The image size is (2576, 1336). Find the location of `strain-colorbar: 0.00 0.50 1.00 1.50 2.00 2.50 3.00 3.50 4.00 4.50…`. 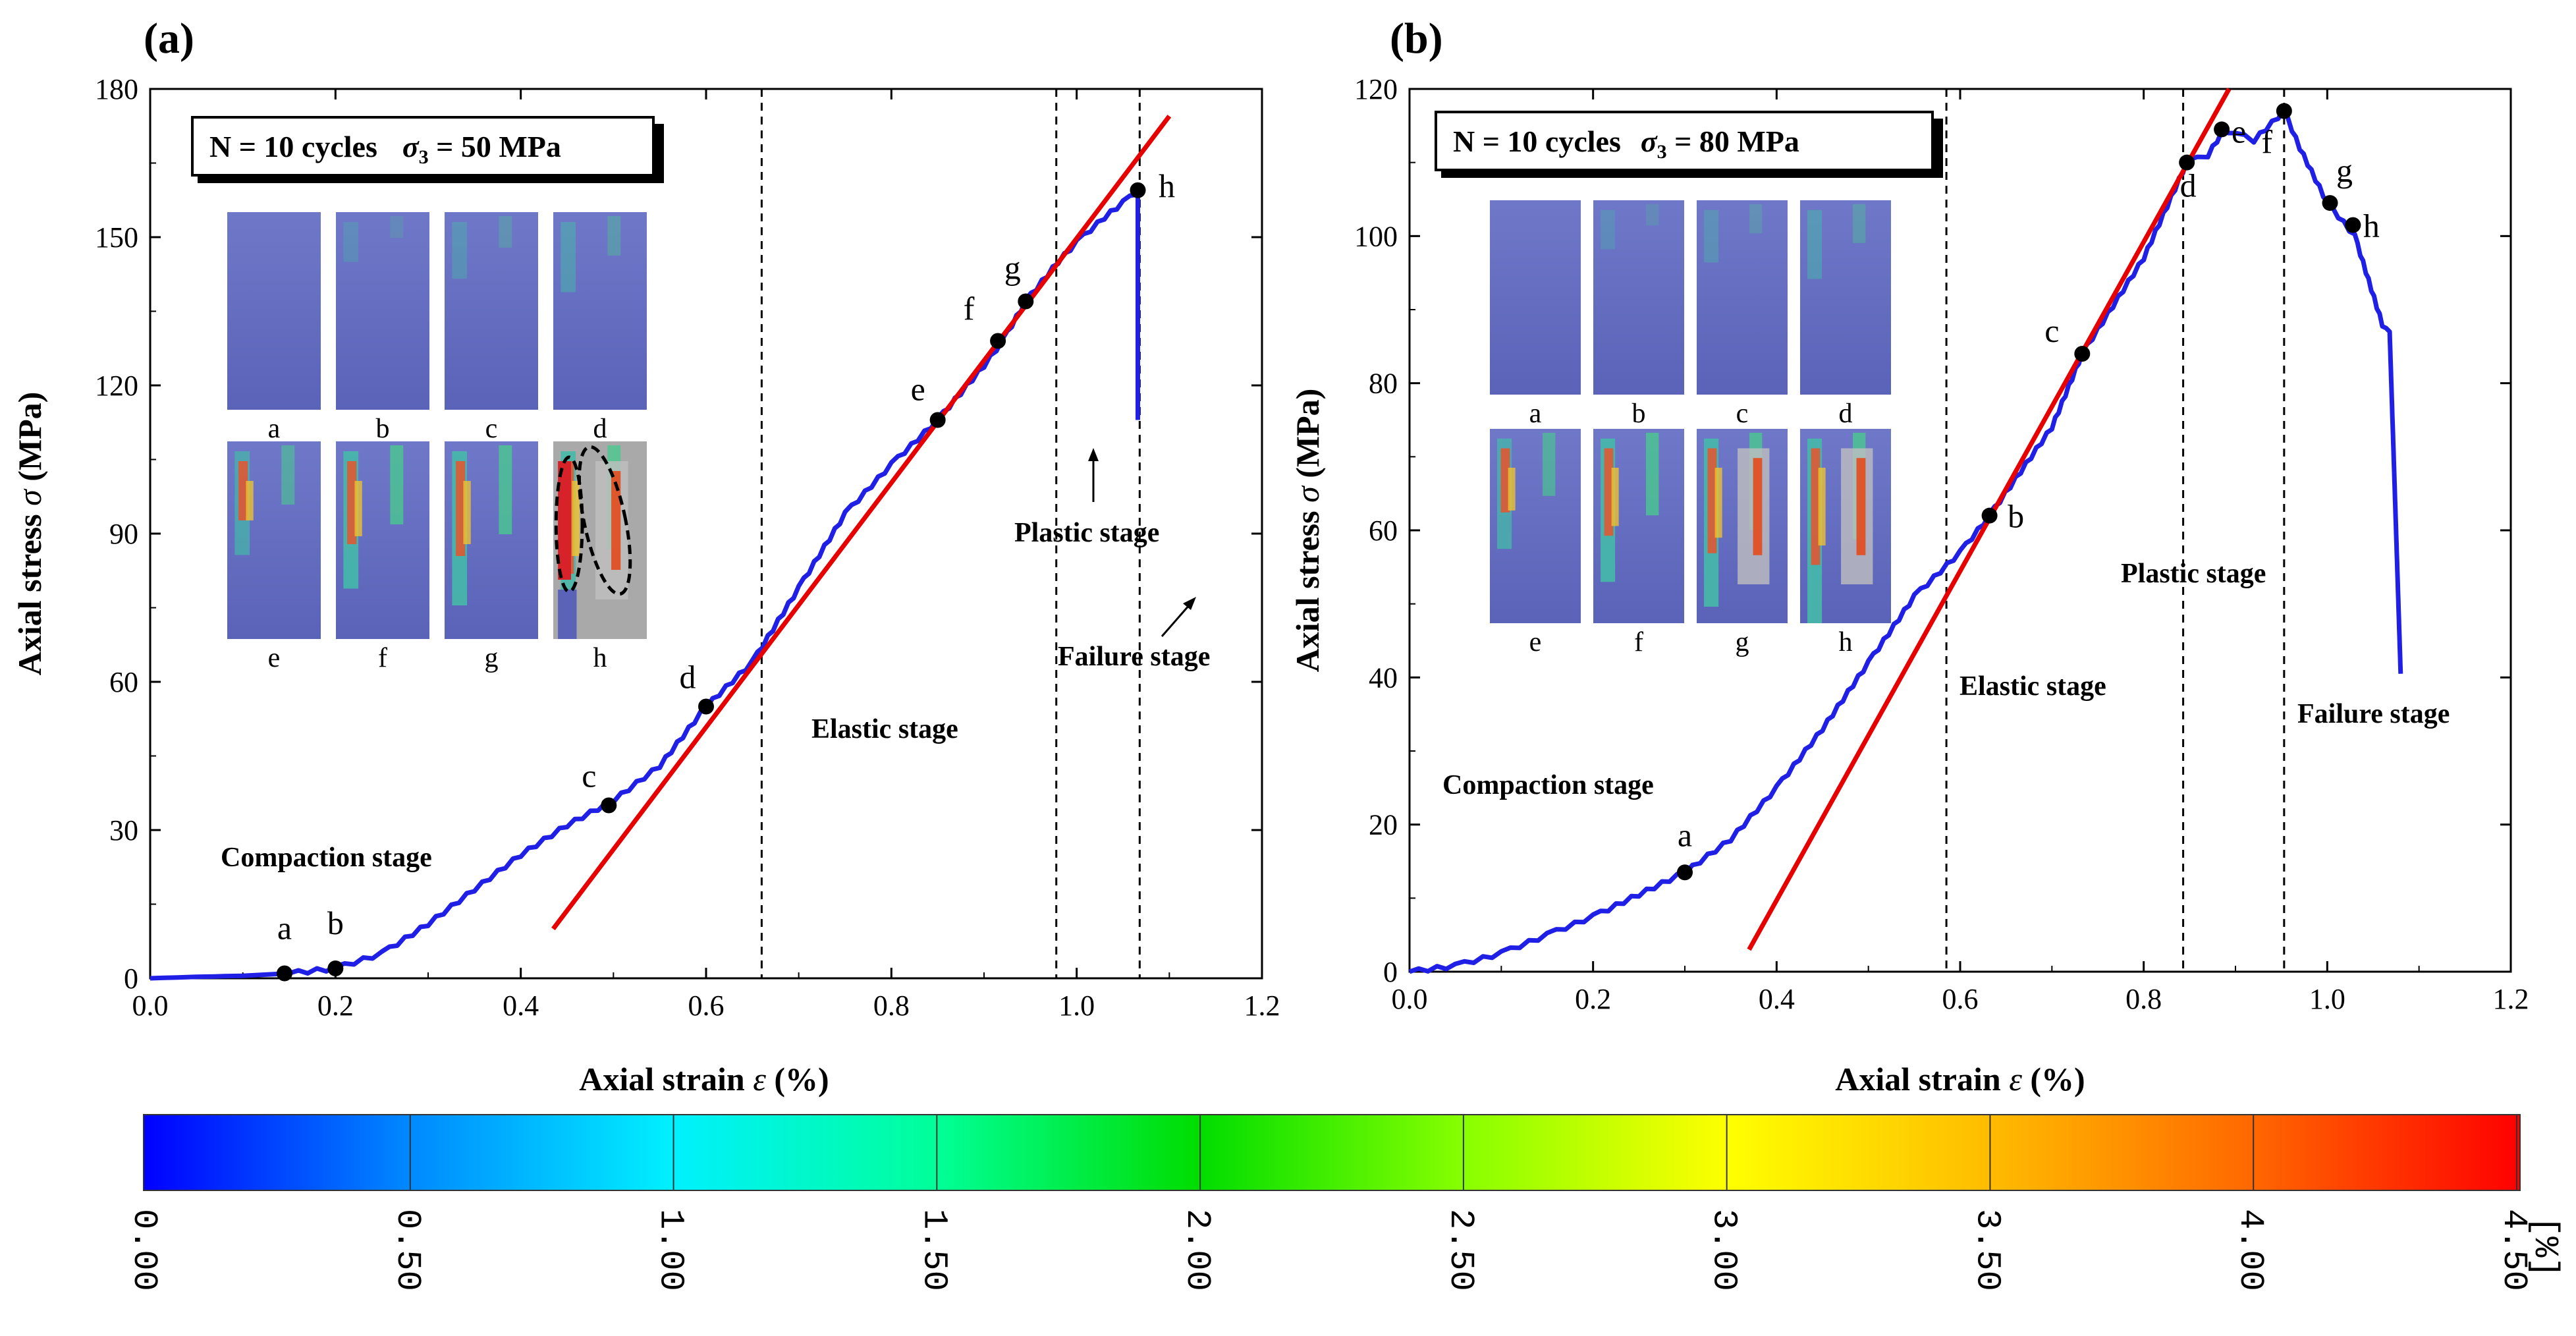

strain-colorbar: 0.00 0.50 1.00 1.50 2.00 2.50 3.00 3.50 4.00 4.50… is located at coordinates (1344, 1202).